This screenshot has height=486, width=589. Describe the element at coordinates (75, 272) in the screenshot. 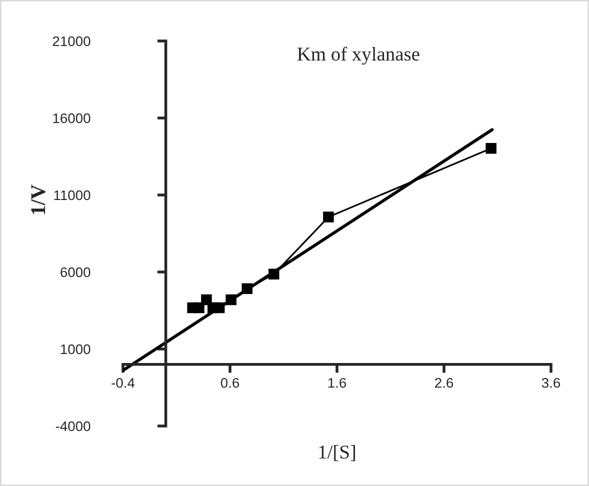

I see `y-tick-label: 6000` at that location.